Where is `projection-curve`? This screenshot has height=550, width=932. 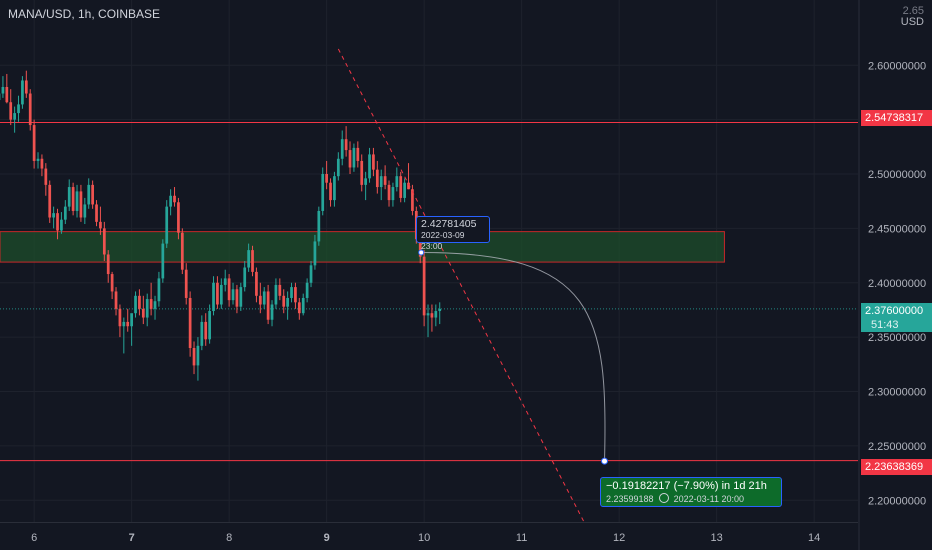
projection-curve is located at coordinates (513, 357).